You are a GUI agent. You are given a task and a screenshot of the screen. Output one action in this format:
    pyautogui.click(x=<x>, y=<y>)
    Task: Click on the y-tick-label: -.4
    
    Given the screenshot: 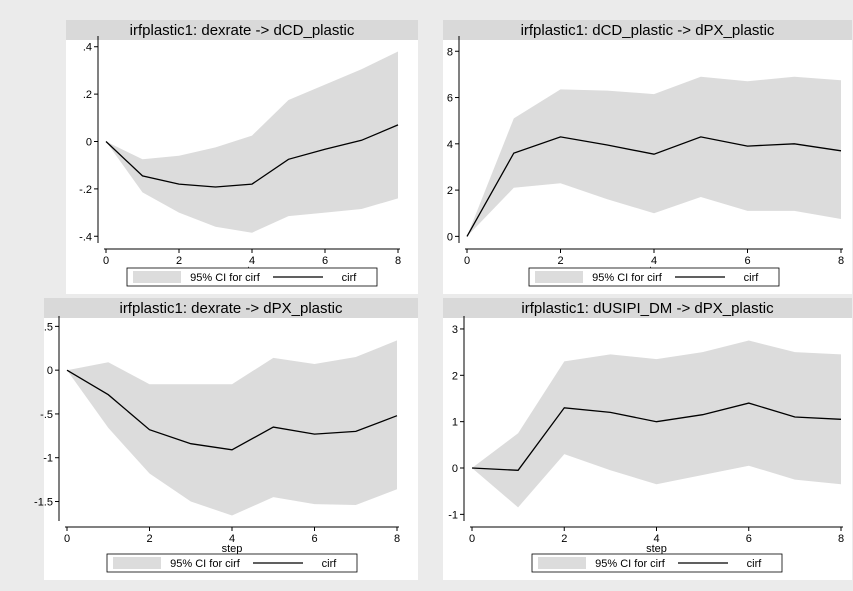 What is the action you would take?
    pyautogui.click(x=85, y=237)
    